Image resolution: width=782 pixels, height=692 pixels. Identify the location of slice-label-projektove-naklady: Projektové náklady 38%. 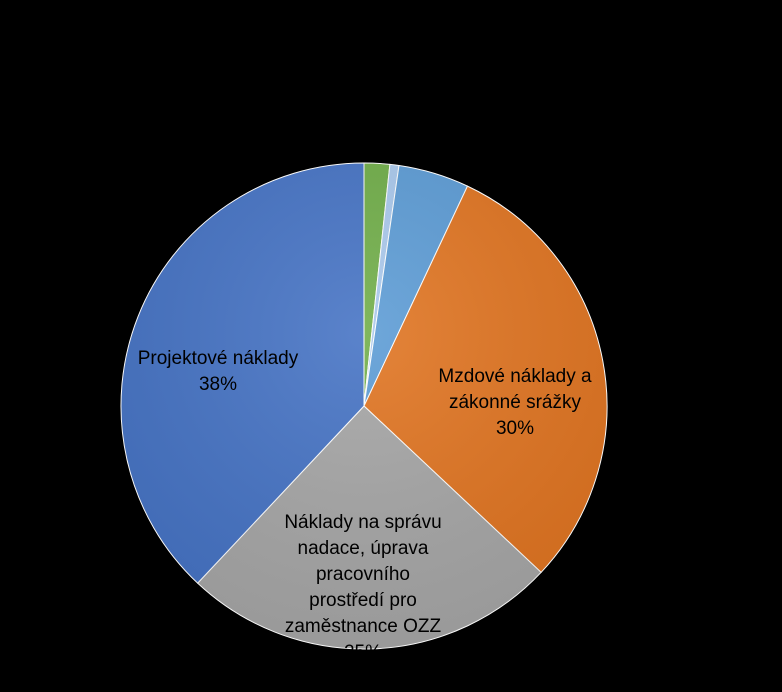
(218, 371).